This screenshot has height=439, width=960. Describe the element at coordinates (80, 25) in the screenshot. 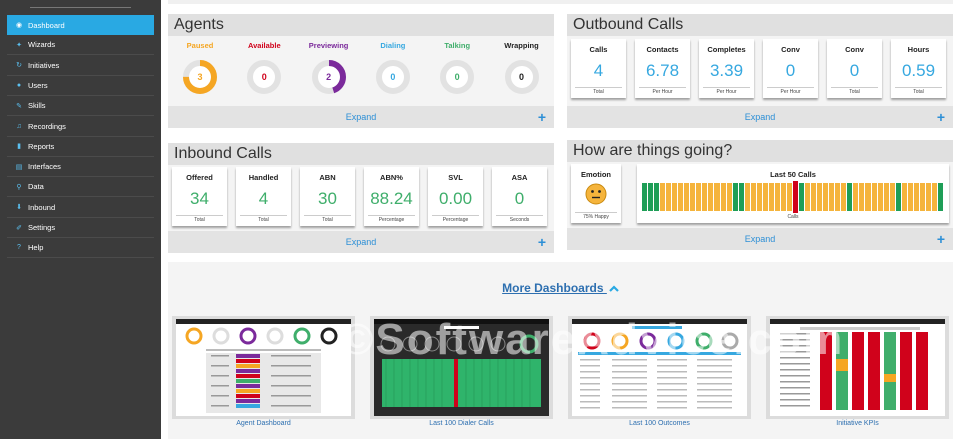

I see `sidebar-item-dashboard: ◉ Dashboard` at that location.